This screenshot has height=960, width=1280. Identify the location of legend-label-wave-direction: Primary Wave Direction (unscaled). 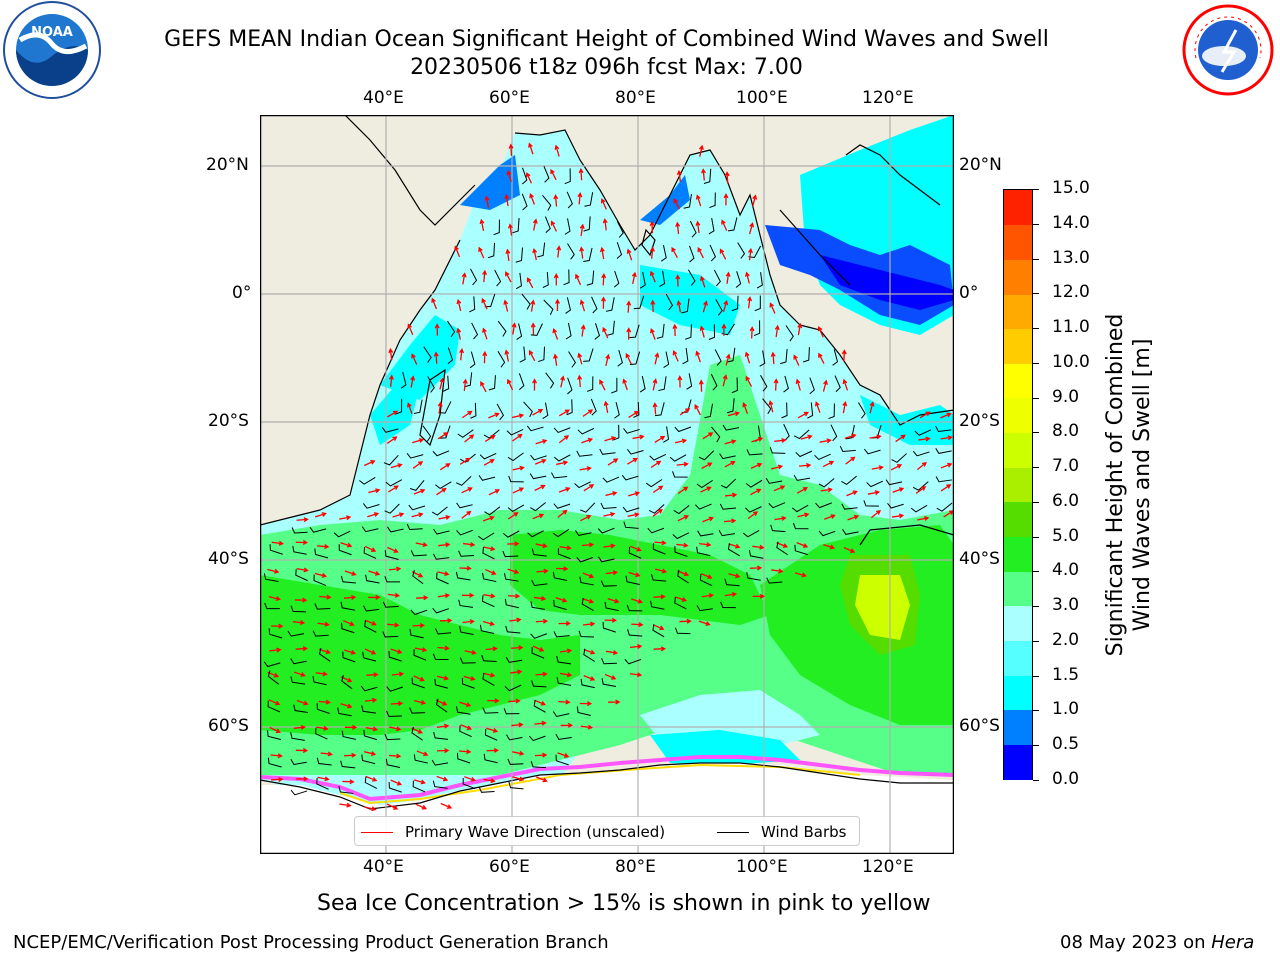
(535, 832).